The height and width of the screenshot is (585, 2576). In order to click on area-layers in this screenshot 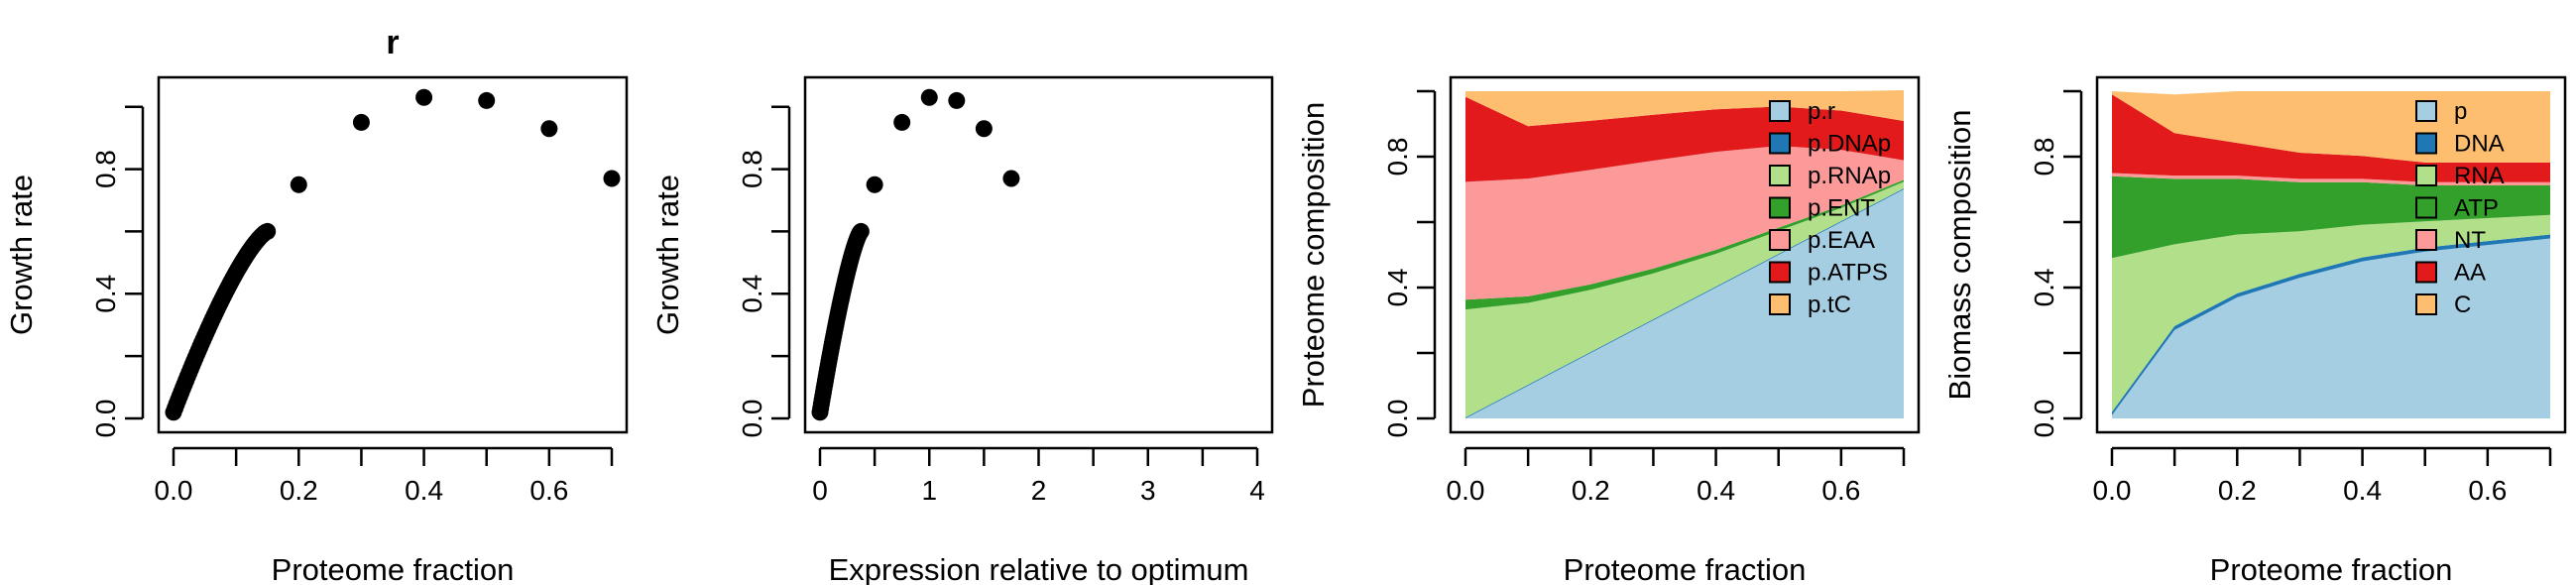, I will do `click(1684, 254)`.